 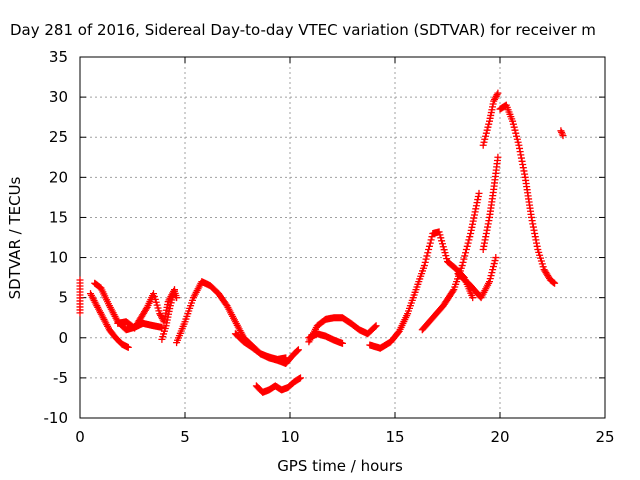 I want to click on y-tick-label: 25, so click(x=58, y=137).